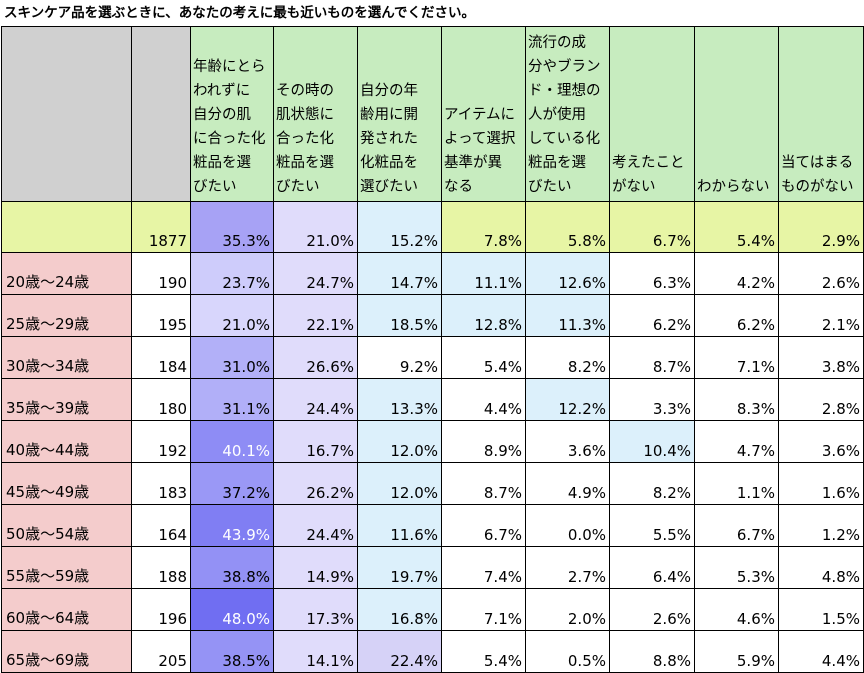 This screenshot has height=673, width=864. I want to click on row-label: 30歳～34歳, so click(66, 357).